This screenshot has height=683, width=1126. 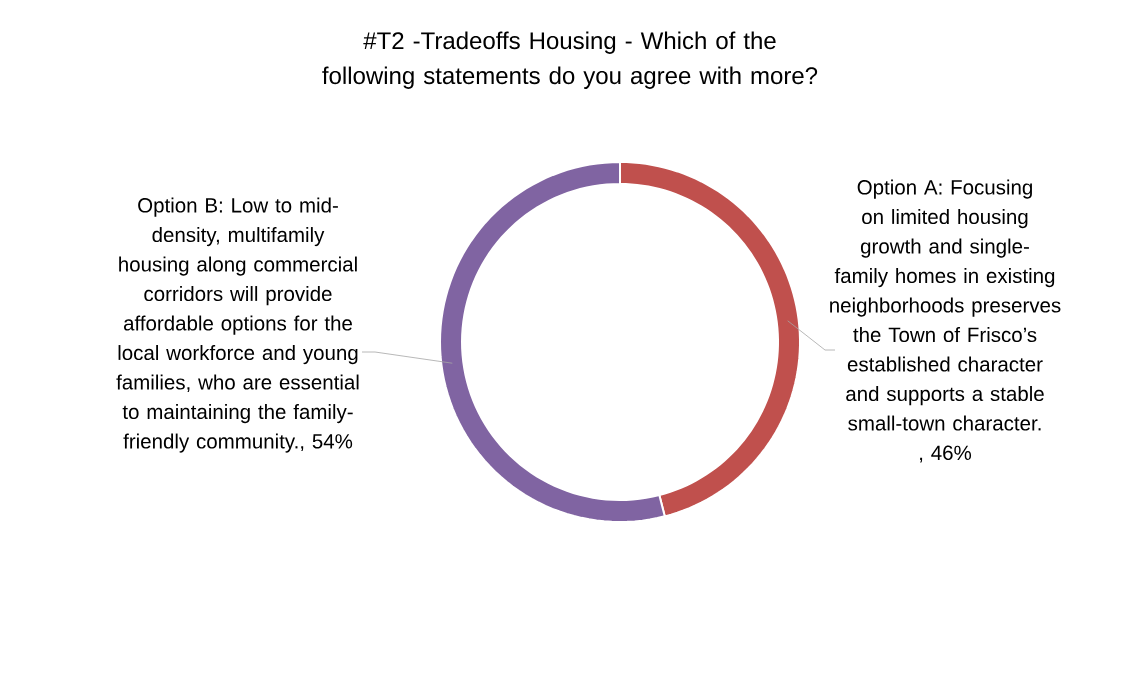 I want to click on category-label: corridors will provide, so click(x=238, y=296).